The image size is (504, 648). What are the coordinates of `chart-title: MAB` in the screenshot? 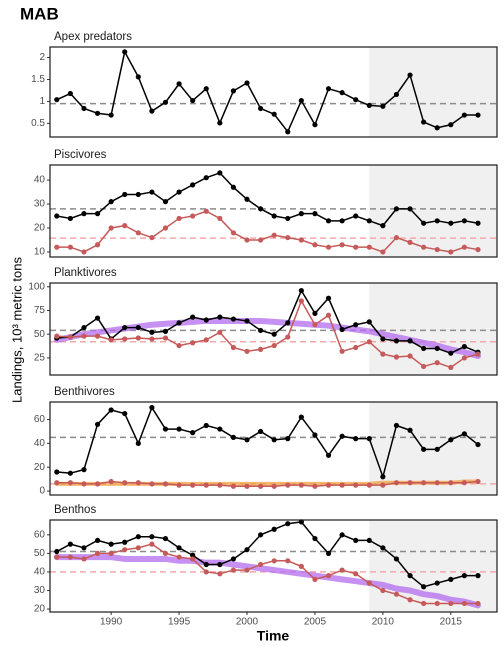 It's located at (39, 13).